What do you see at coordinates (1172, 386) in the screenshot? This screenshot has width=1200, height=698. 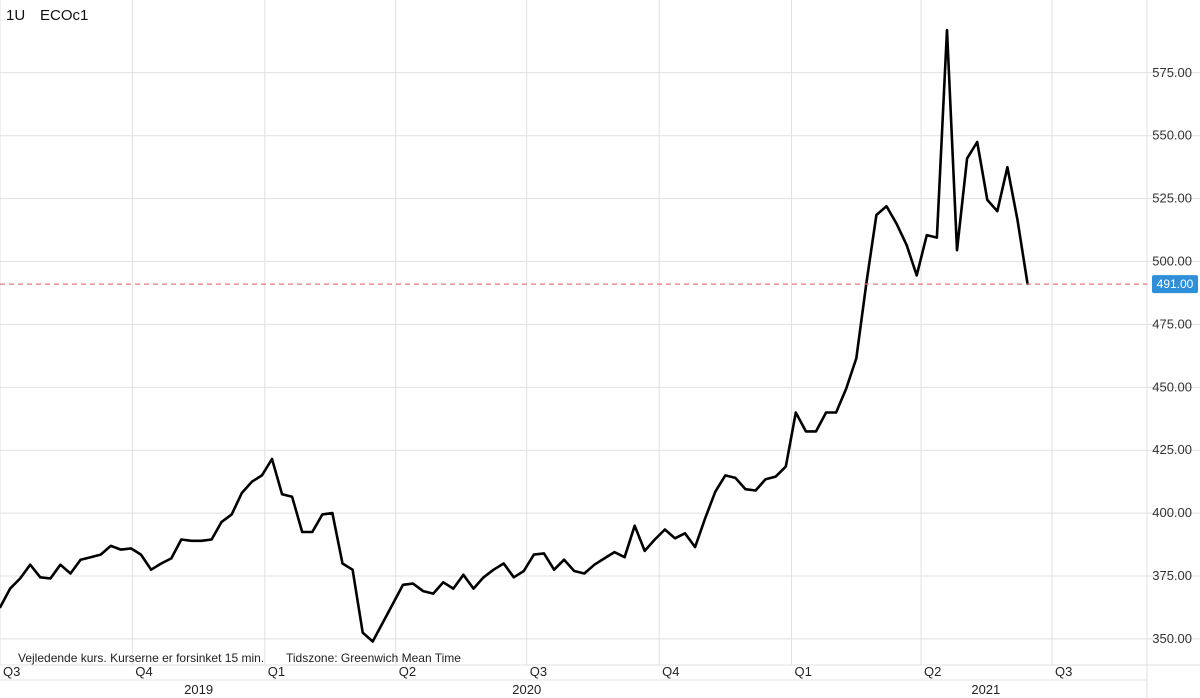 I see `y-tick-label: 450.00` at bounding box center [1172, 386].